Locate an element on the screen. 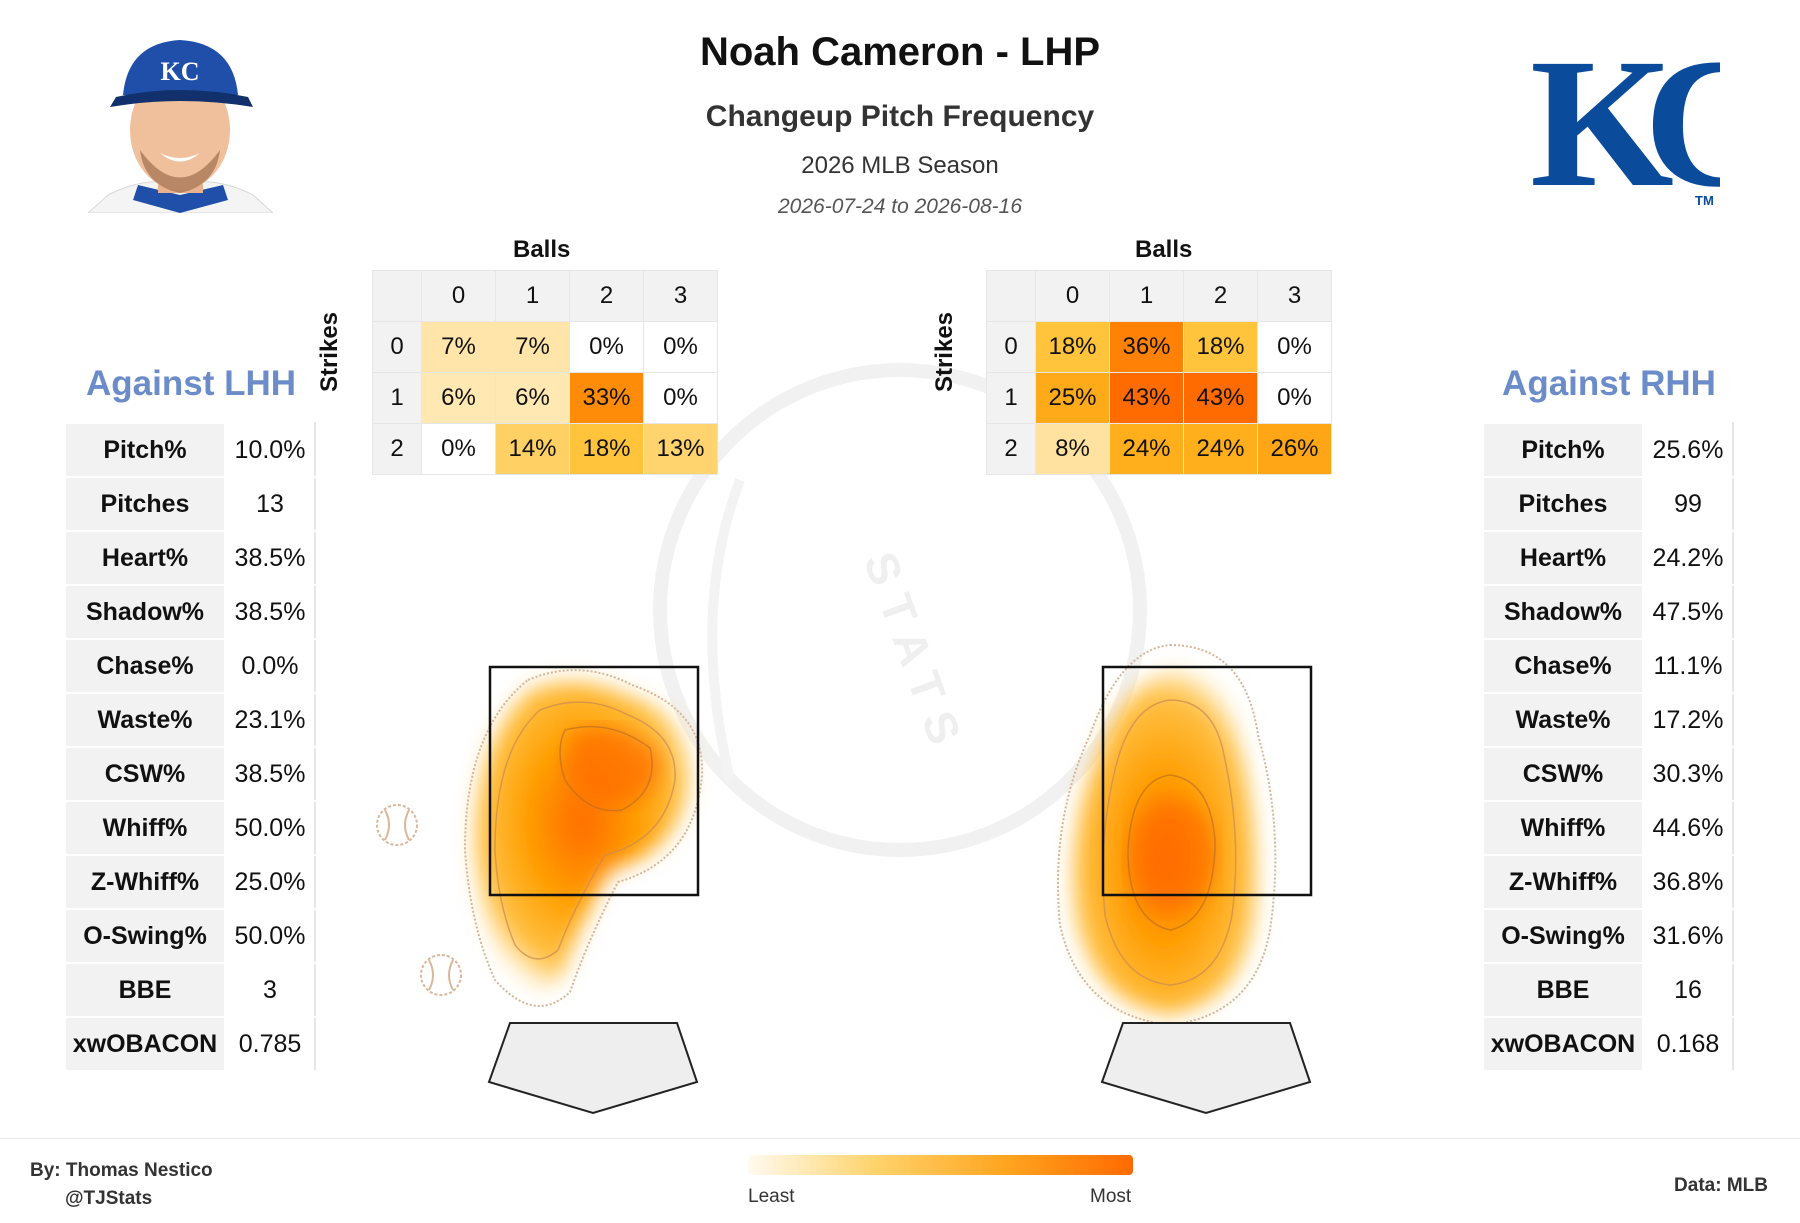 Image resolution: width=1800 pixels, height=1223 pixels. stat-row: CSW% 30.3% is located at coordinates (1608, 774).